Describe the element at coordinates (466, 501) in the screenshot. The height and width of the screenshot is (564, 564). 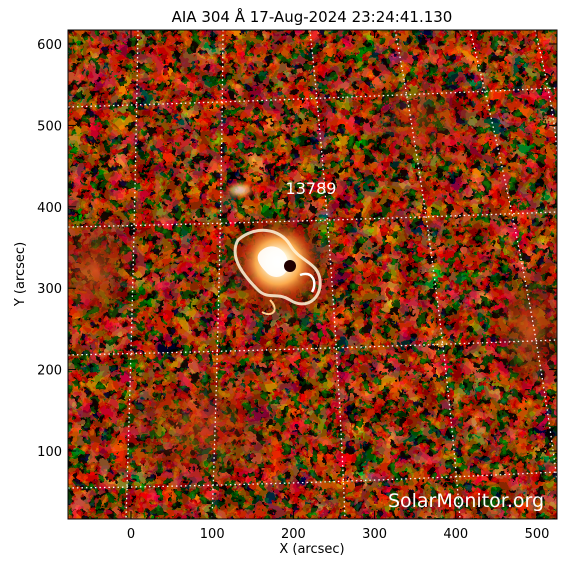
I see `watermark: SolarMonitor.org` at that location.